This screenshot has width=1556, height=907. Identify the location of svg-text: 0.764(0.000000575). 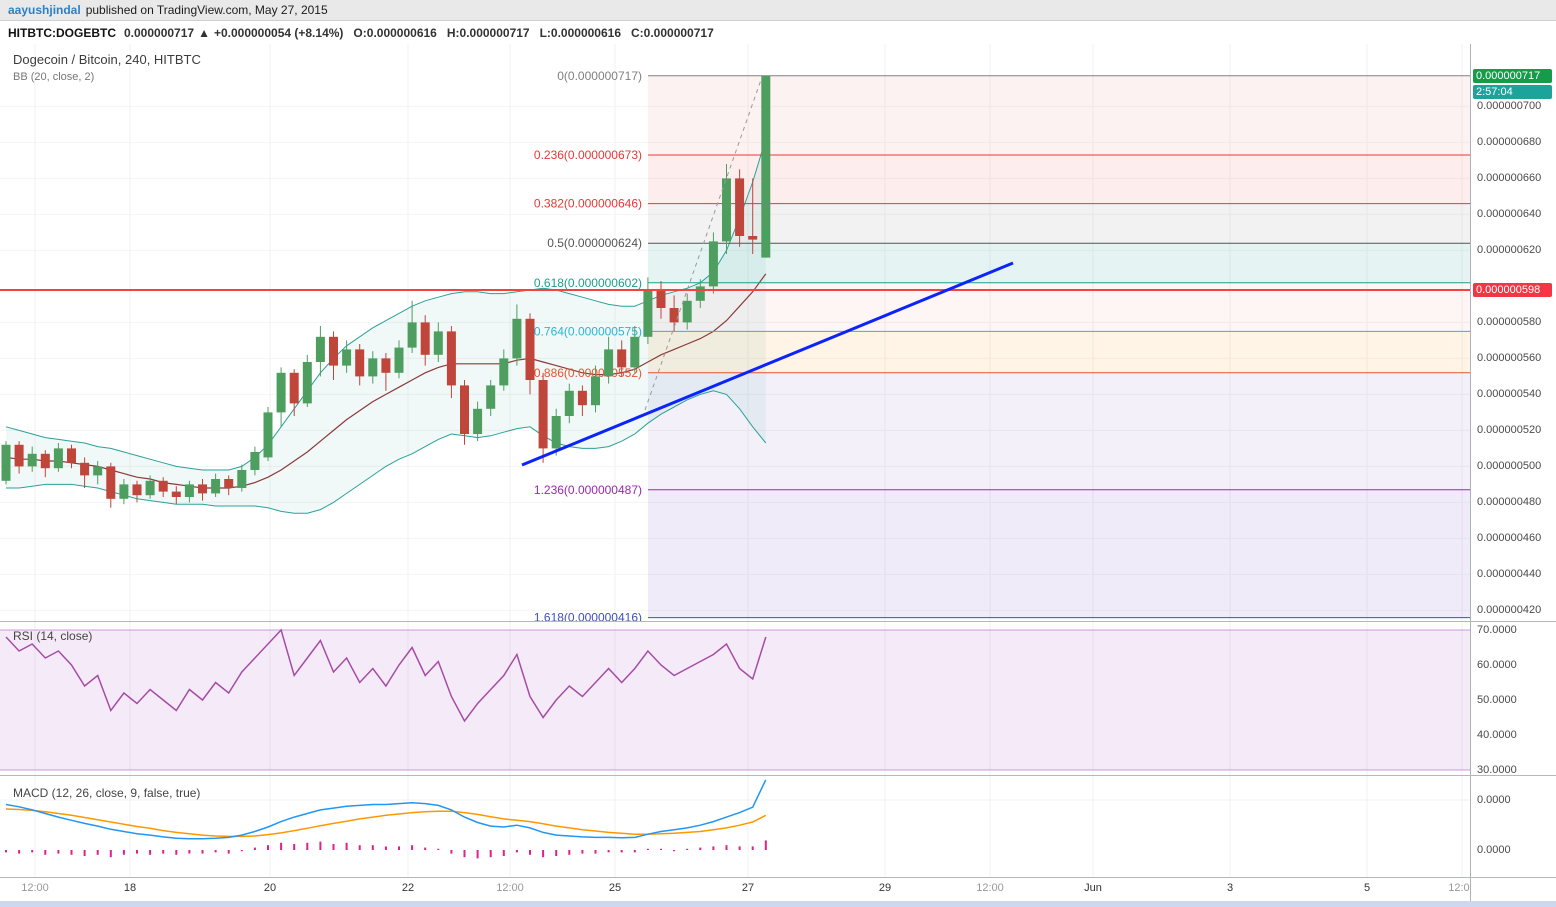
(588, 331).